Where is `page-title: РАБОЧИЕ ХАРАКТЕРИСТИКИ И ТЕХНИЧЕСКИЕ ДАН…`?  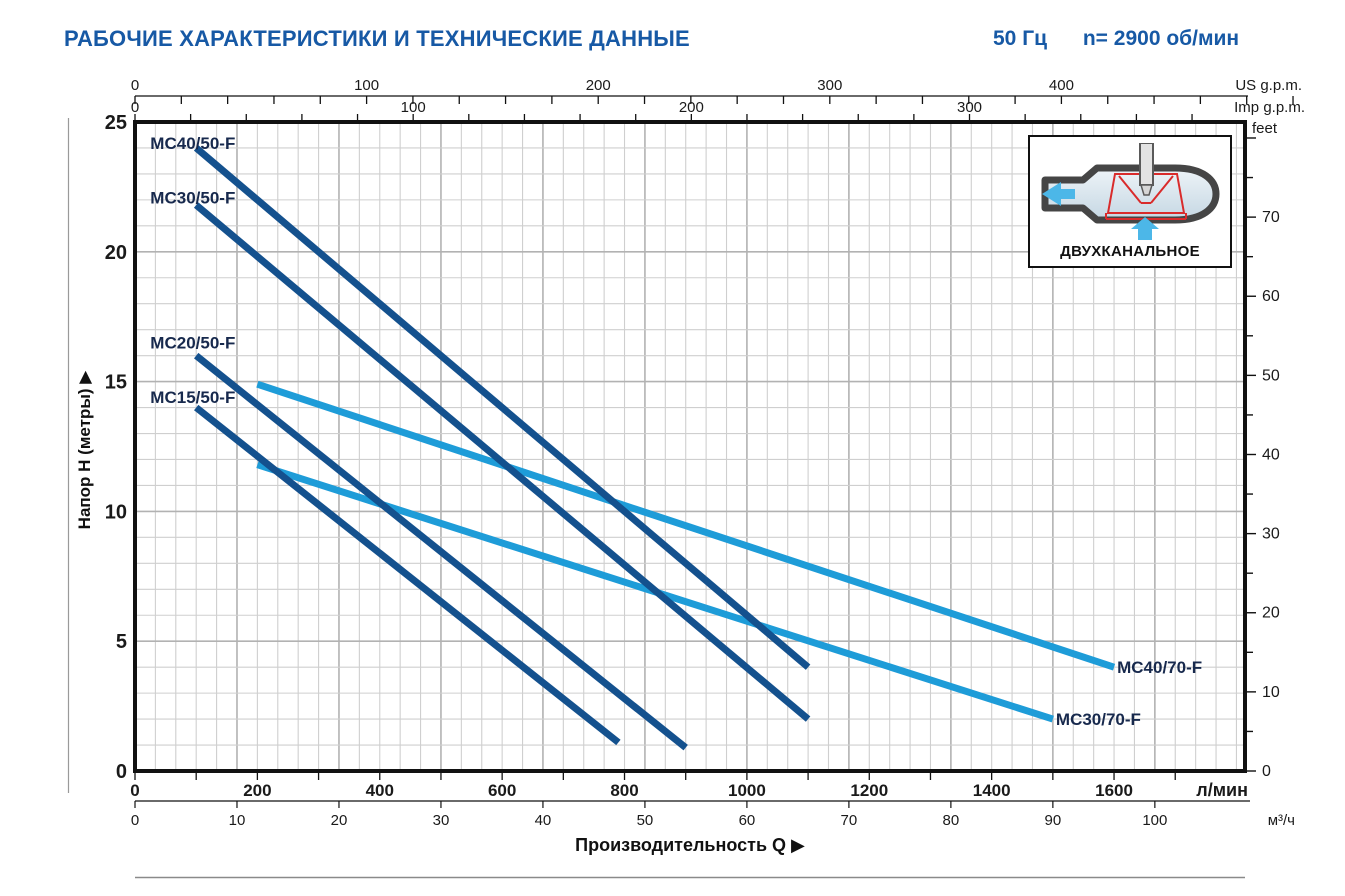 page-title: РАБОЧИЕ ХАРАКТЕРИСТИКИ И ТЕХНИЧЕСКИЕ ДАН… is located at coordinates (377, 38).